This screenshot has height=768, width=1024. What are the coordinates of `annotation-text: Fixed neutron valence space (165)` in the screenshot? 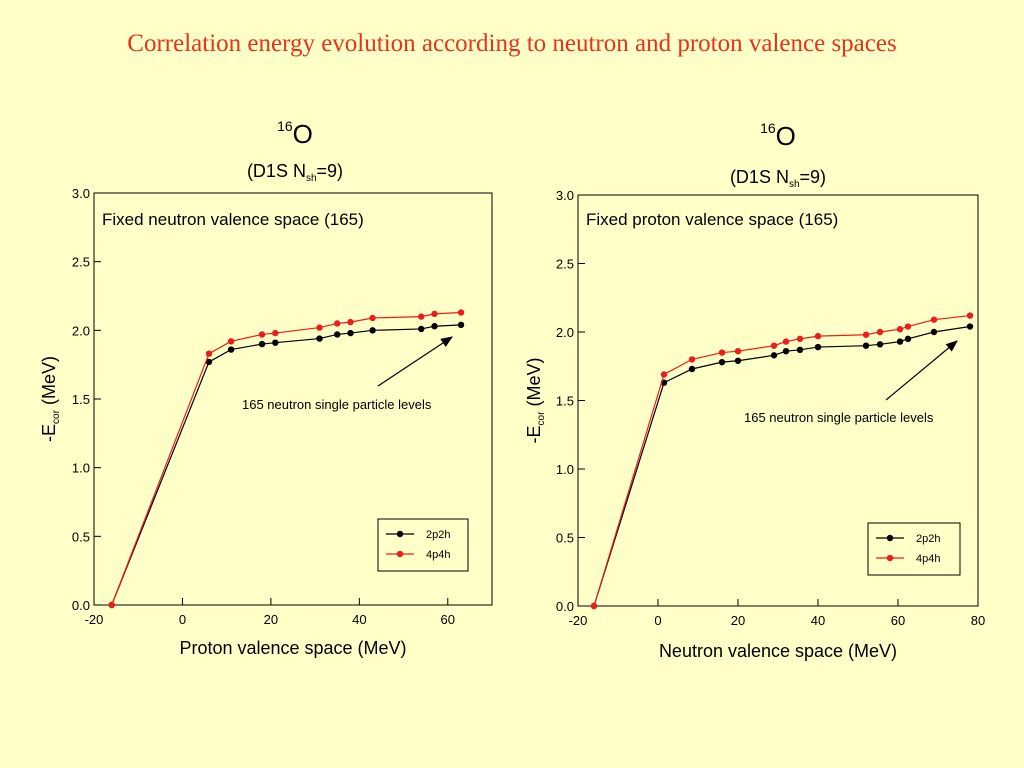 It's located at (233, 219).